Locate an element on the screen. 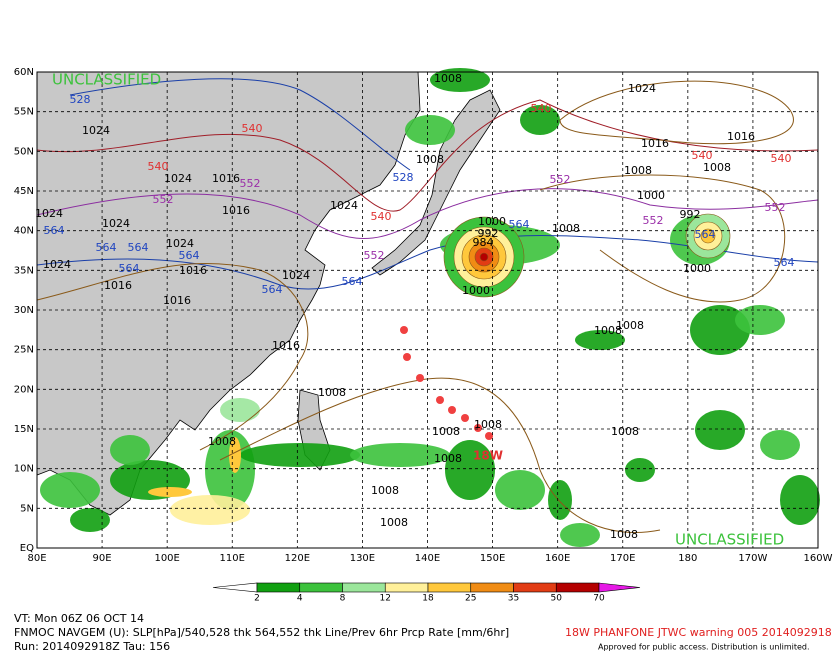 Image resolution: width=840 pixels, height=660 pixels. lon-label: 110E is located at coordinates (232, 558).